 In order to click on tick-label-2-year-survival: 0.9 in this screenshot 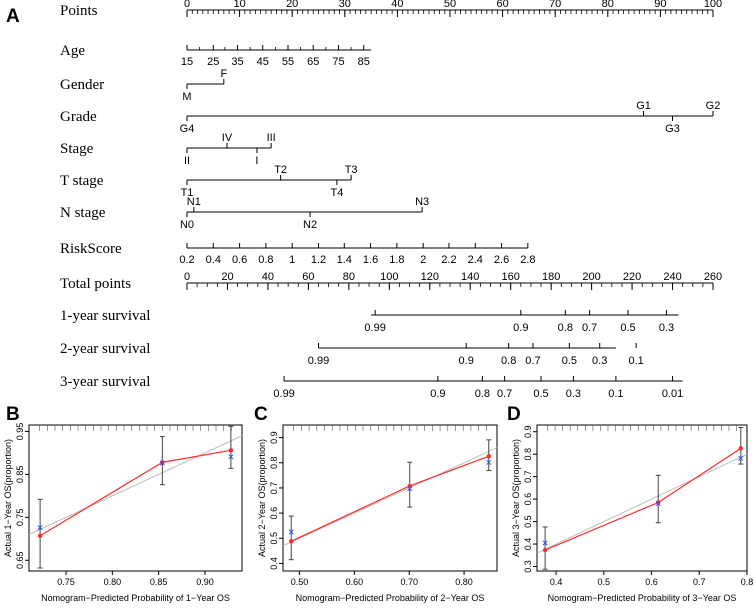, I will do `click(466, 361)`.